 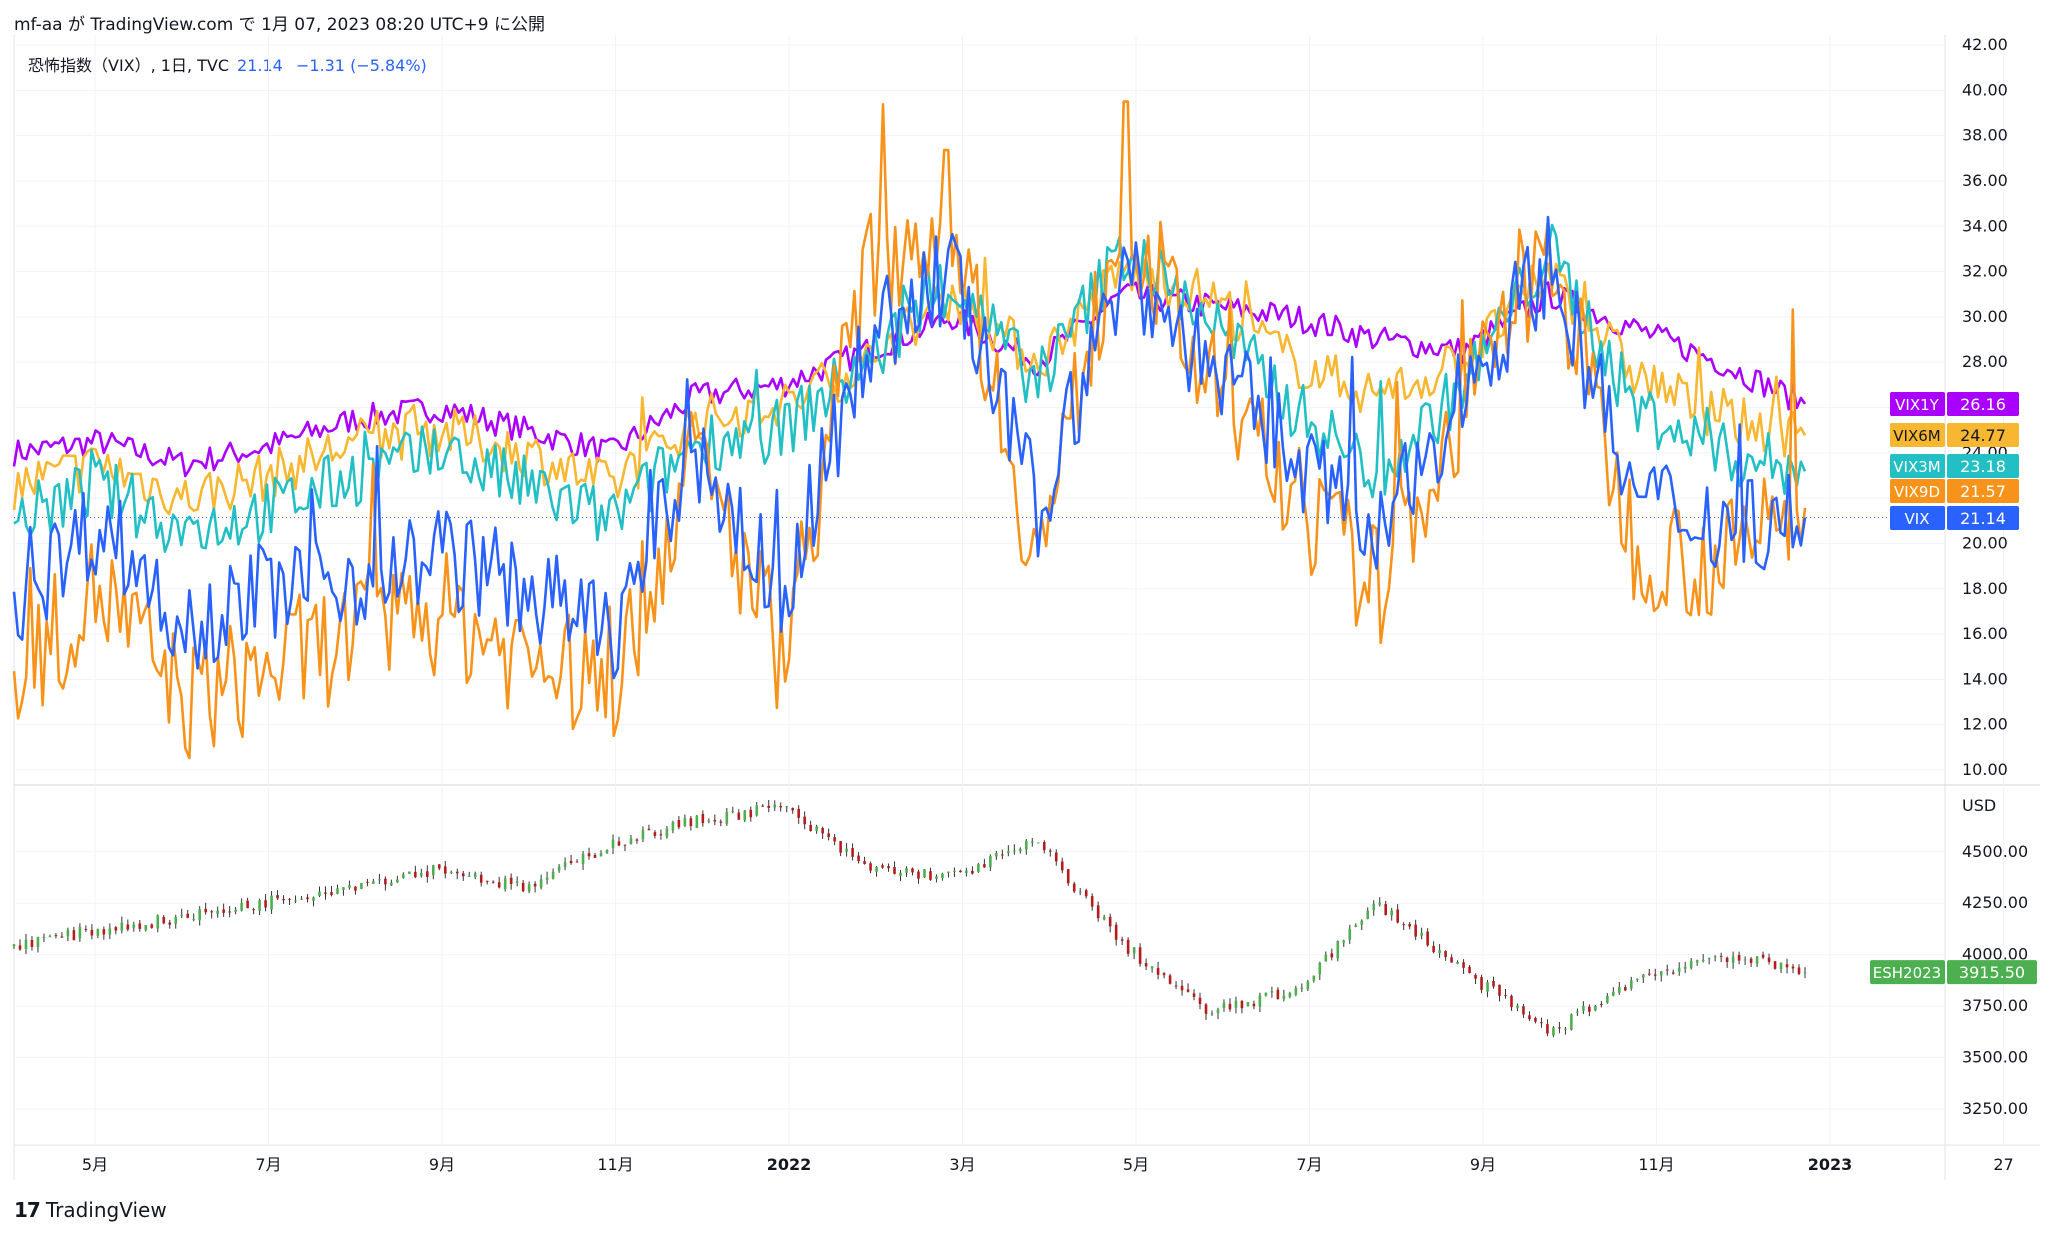 What do you see at coordinates (129, 65) in the screenshot?
I see `legend-title: 恐怖指数（VIX）, 1日, TVC` at bounding box center [129, 65].